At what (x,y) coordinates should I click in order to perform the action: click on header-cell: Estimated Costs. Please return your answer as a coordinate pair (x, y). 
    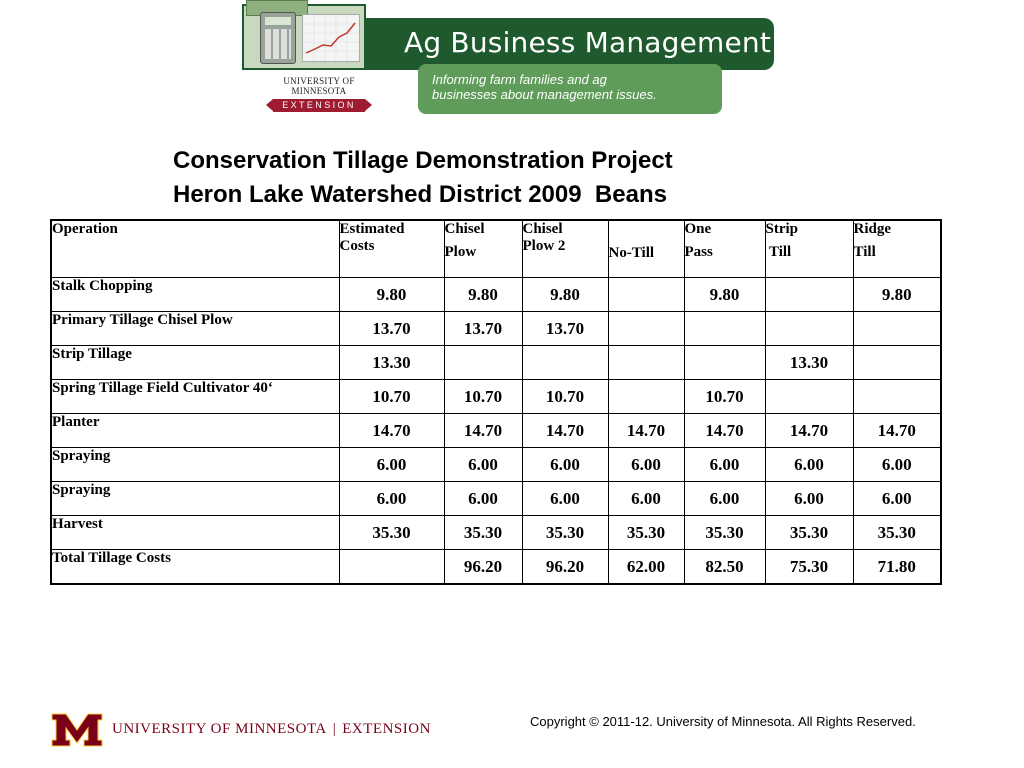
    Looking at the image, I should click on (391, 248).